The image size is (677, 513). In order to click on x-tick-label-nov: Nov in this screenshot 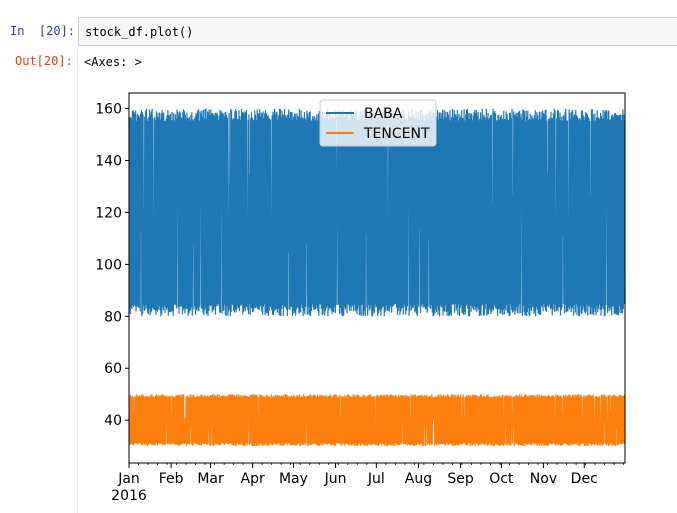, I will do `click(543, 479)`.